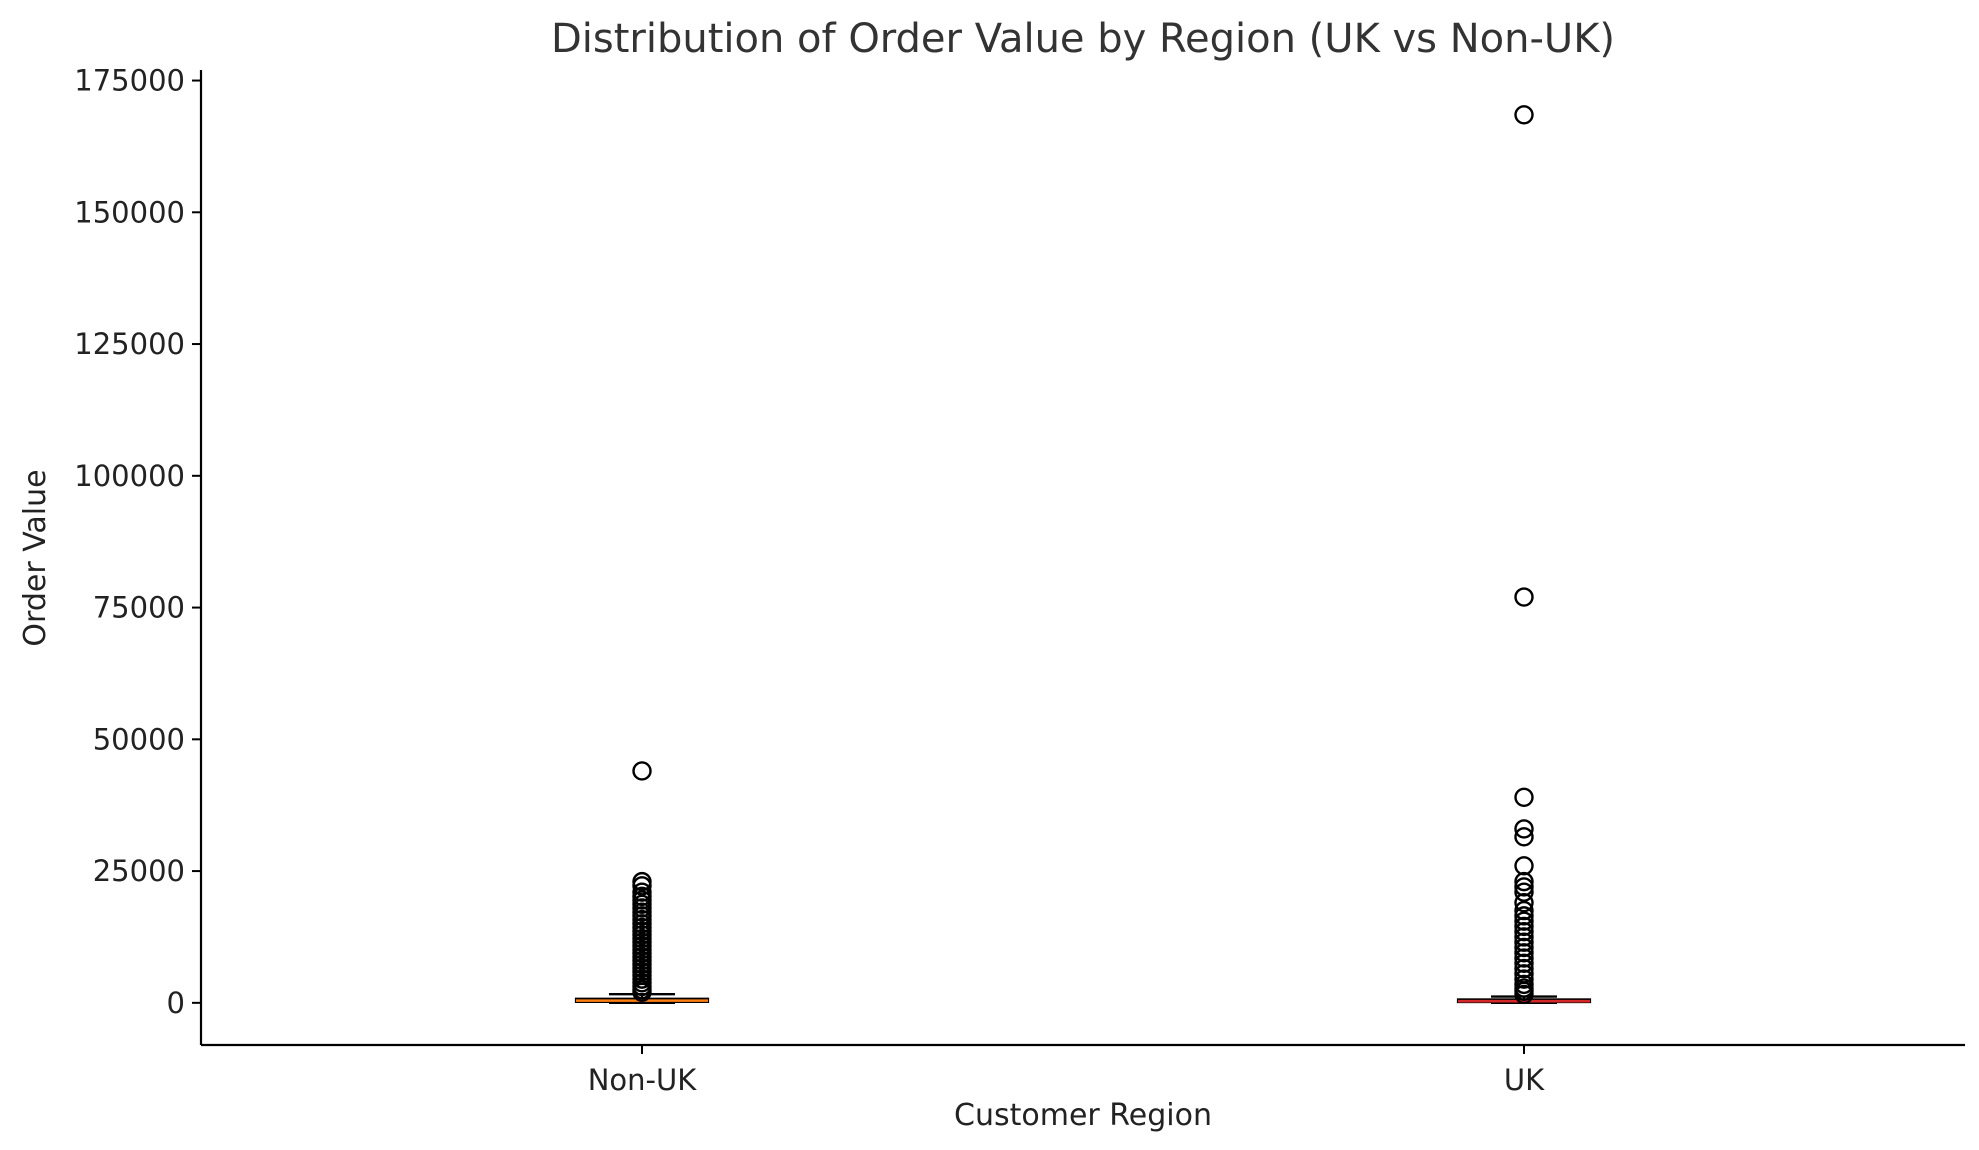 The image size is (1979, 1150). I want to click on y-tick-label: 100000, so click(129, 476).